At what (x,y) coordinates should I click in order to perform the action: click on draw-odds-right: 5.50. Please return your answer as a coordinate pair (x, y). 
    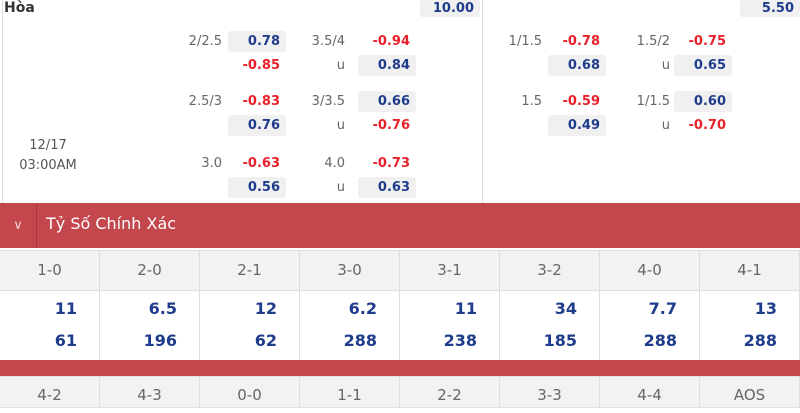
    Looking at the image, I should click on (770, 8).